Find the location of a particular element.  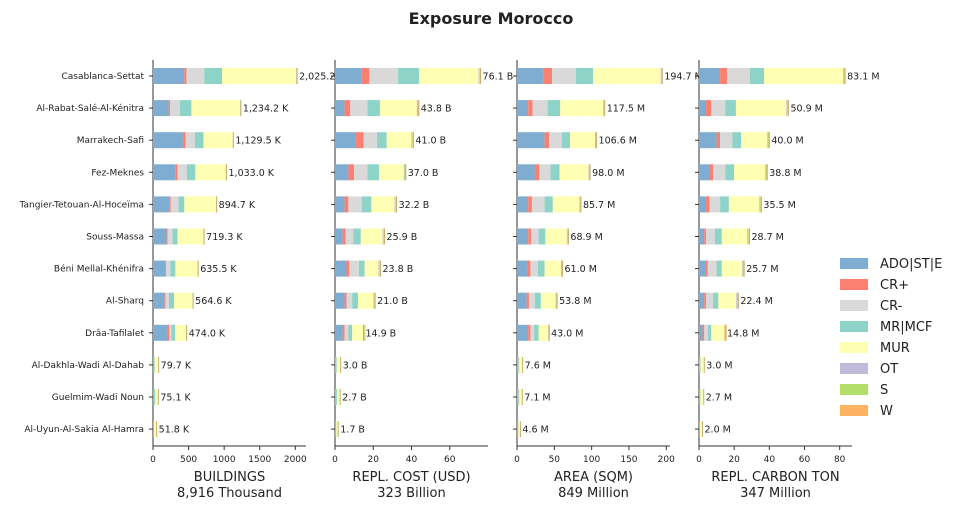

data-label: 43.0 M is located at coordinates (567, 333).